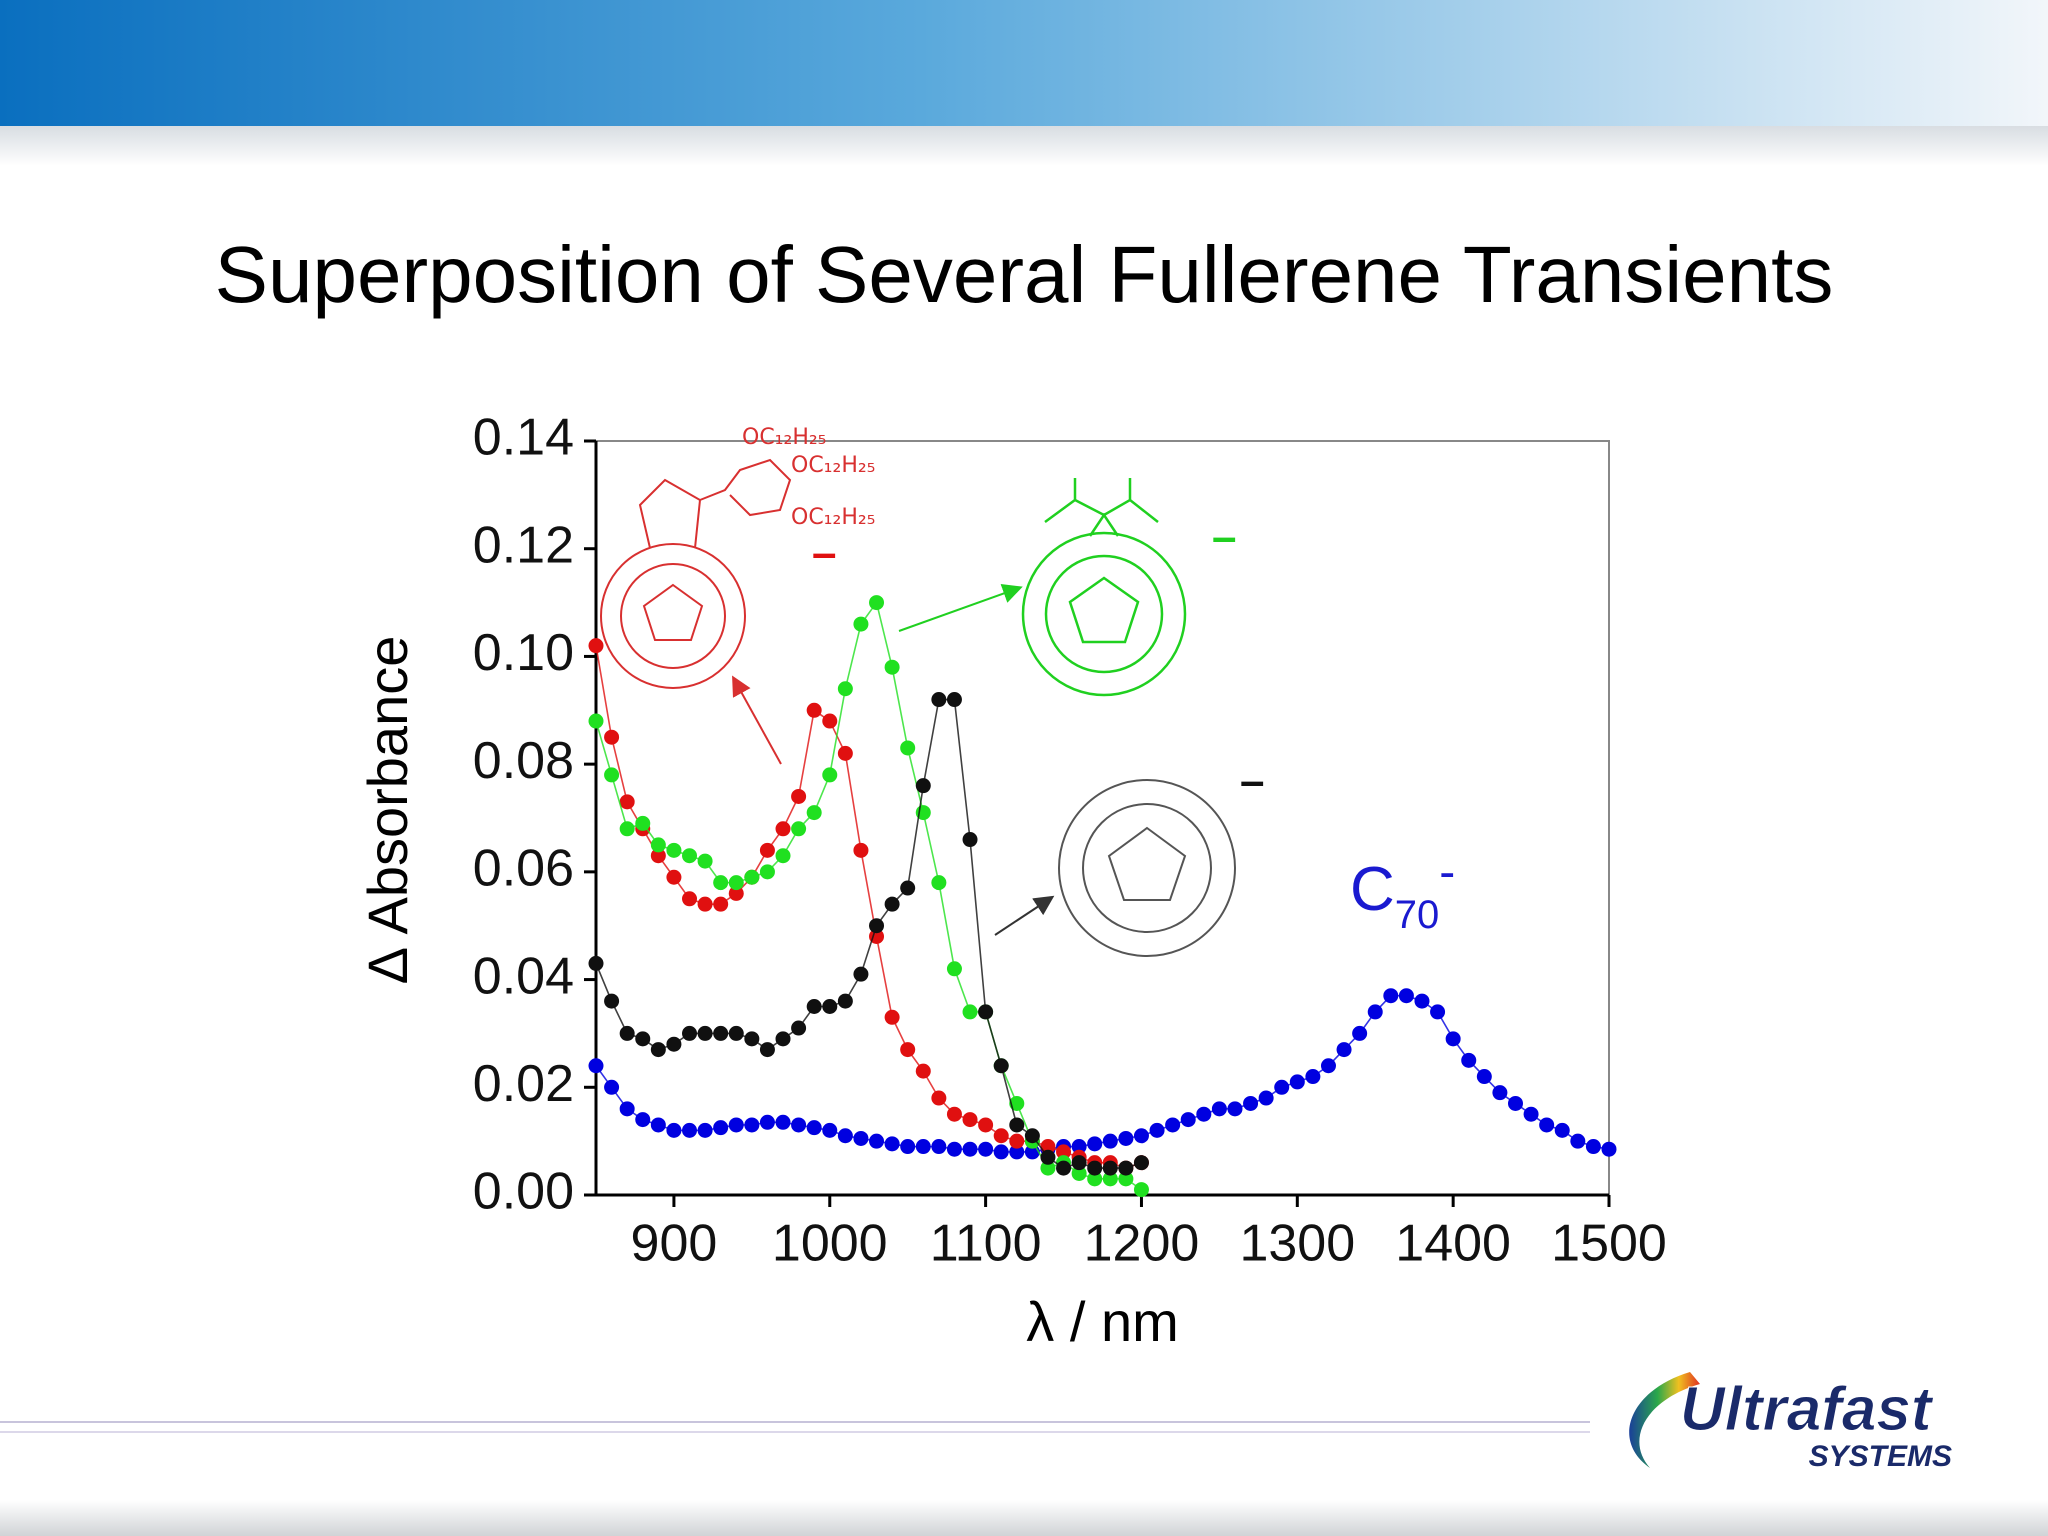  Describe the element at coordinates (1147, 868) in the screenshot. I see `black-molecule` at that location.